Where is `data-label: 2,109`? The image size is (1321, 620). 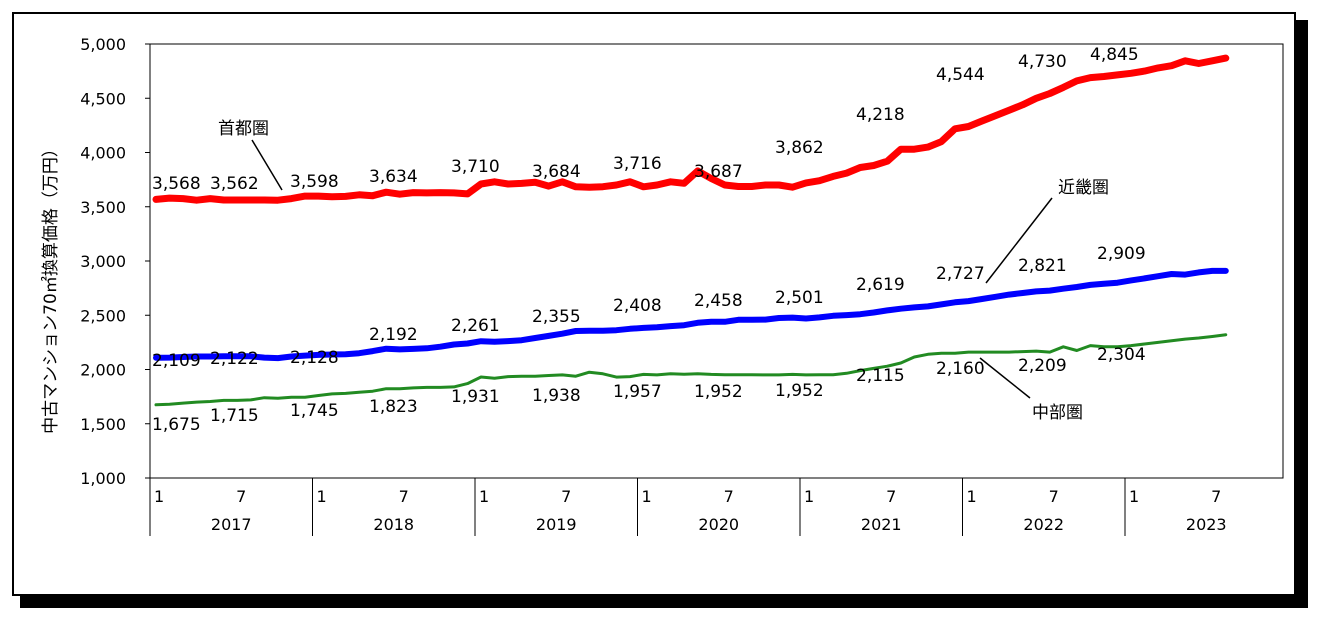
data-label: 2,109 is located at coordinates (176, 361).